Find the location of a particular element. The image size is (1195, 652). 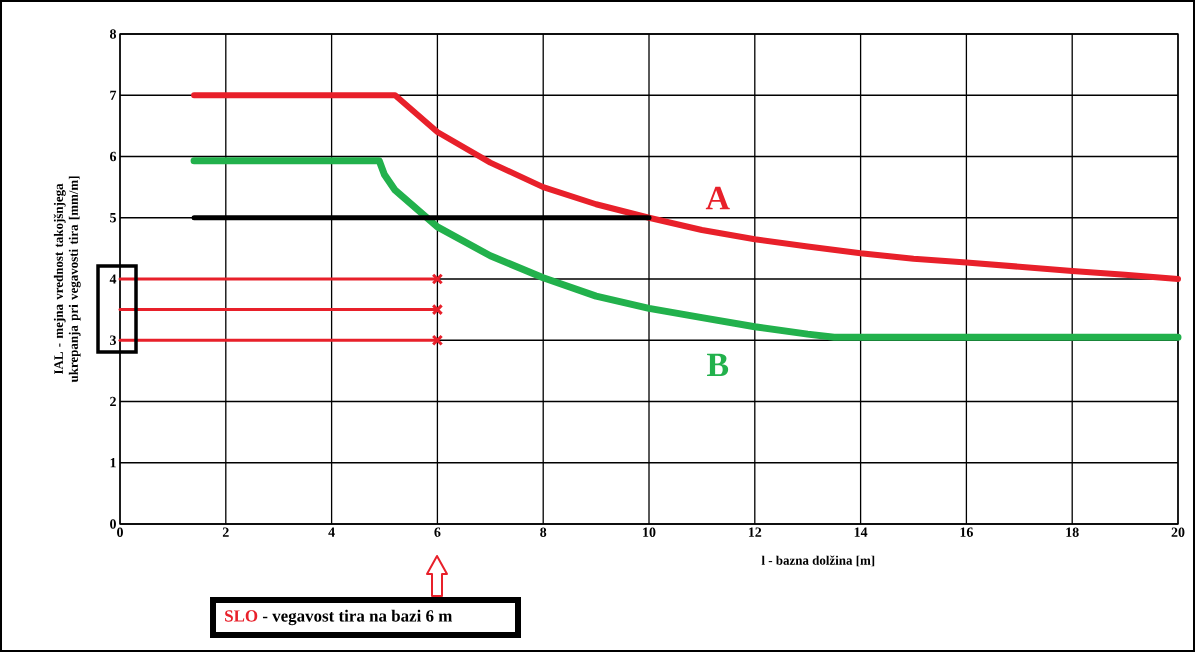

x-tick-label: 10 is located at coordinates (649, 532).